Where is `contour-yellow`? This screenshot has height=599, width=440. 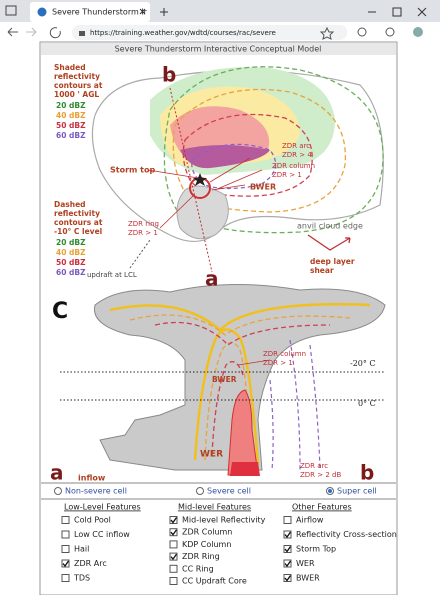
contour-yellow is located at coordinates (240, 317).